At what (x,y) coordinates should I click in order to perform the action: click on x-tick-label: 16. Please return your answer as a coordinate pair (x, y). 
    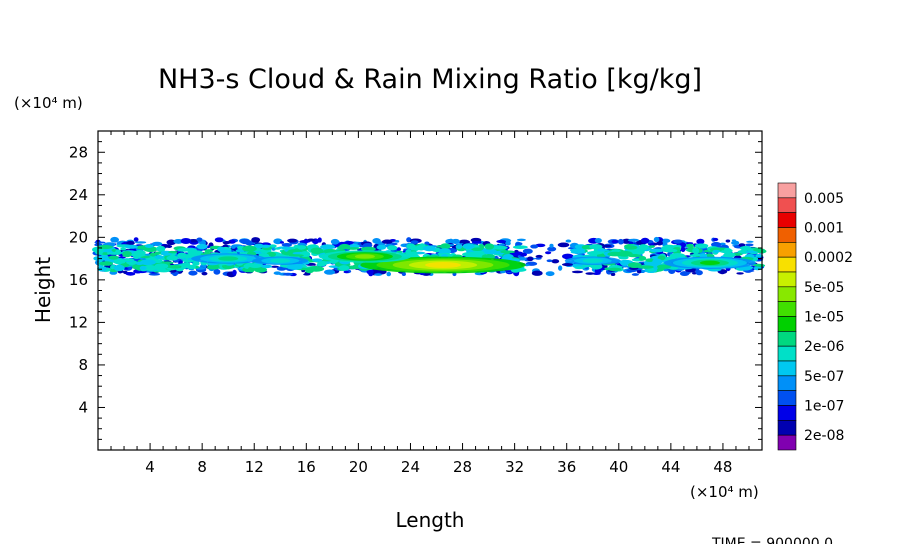
    Looking at the image, I should click on (306, 467).